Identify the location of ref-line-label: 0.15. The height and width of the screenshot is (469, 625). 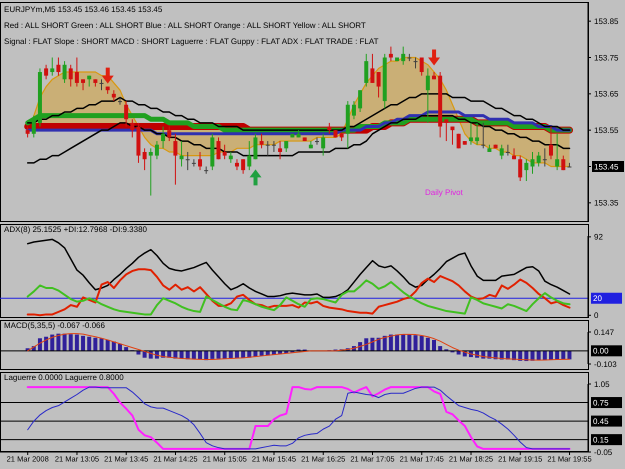
(601, 439).